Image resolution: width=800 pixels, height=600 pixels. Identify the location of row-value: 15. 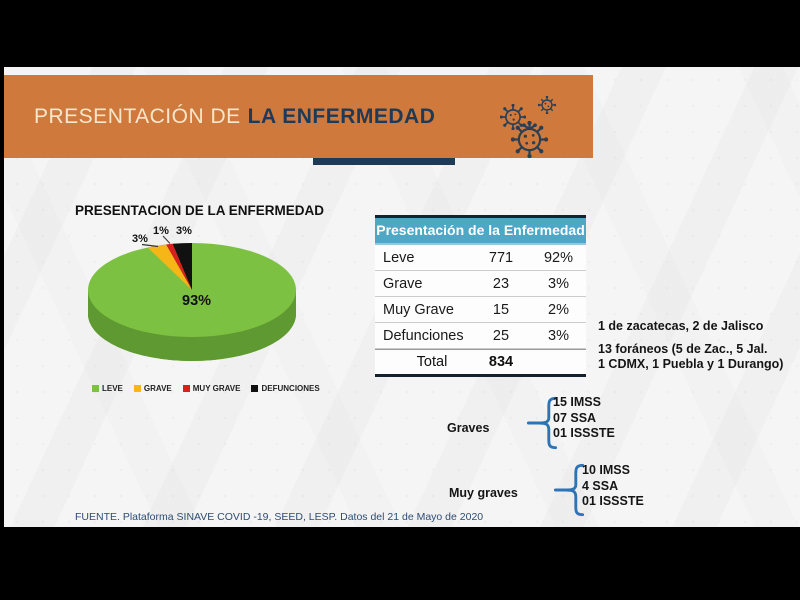
(501, 309).